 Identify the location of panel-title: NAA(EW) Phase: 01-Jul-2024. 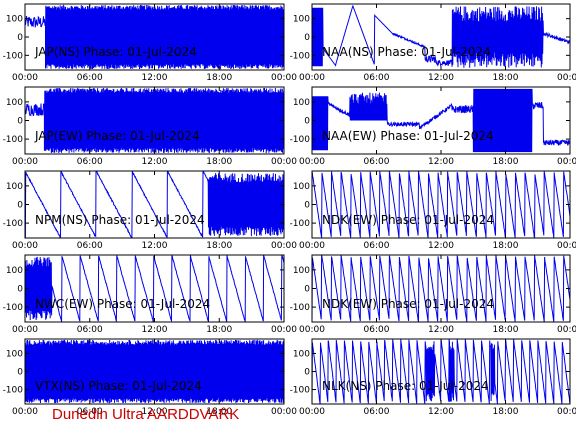
(408, 136).